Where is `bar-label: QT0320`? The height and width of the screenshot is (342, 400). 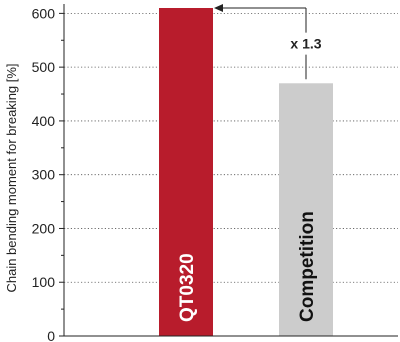 bar-label: QT0320 is located at coordinates (187, 287).